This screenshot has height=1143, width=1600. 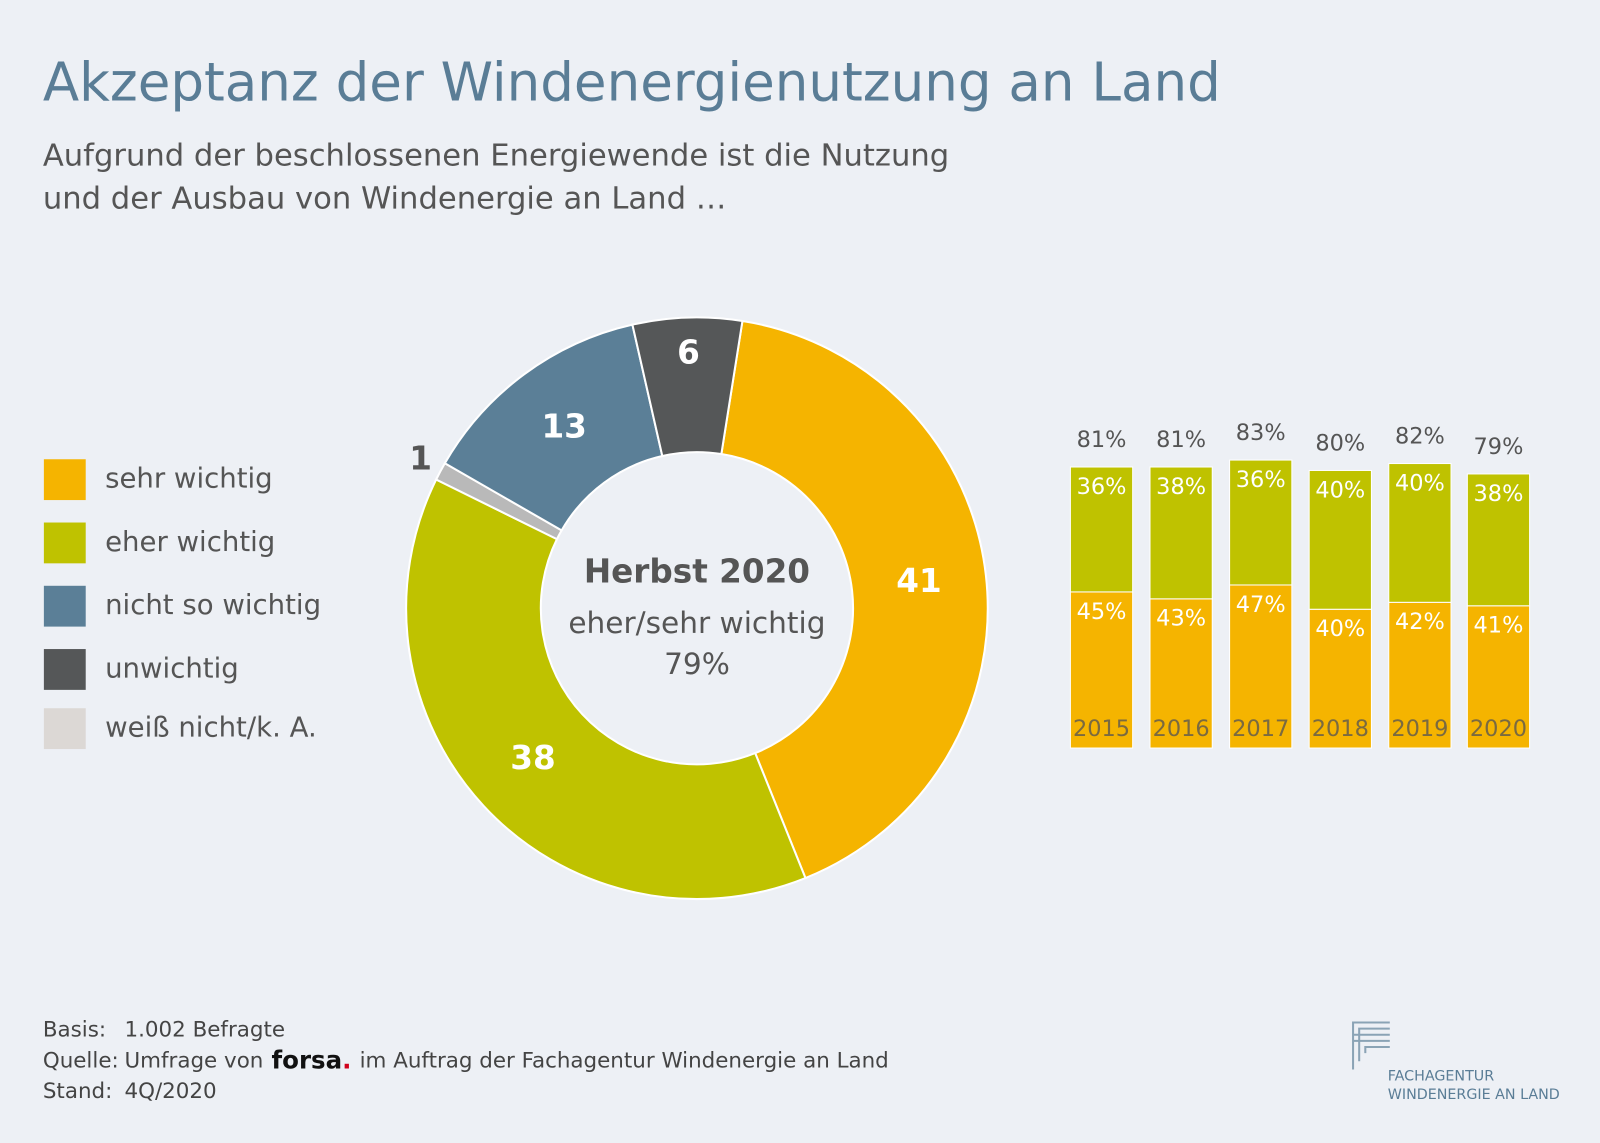 I want to click on slice-label: 41, so click(x=918, y=581).